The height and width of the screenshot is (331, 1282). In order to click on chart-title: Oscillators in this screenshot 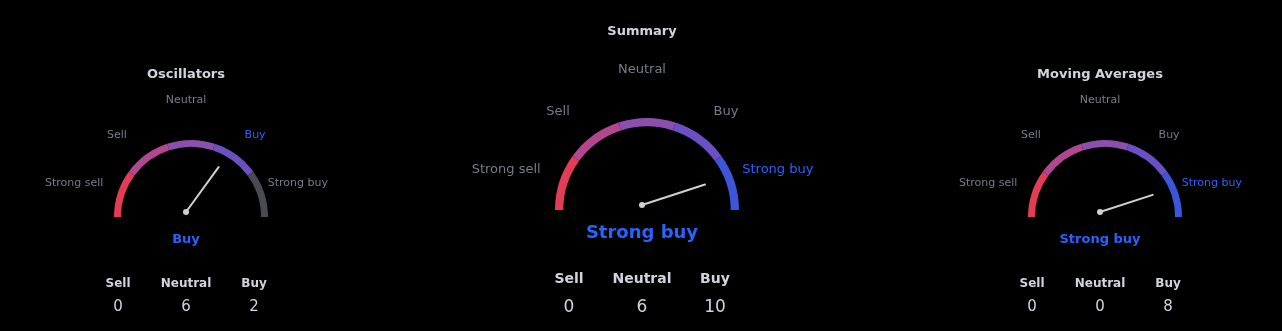, I will do `click(186, 73)`.